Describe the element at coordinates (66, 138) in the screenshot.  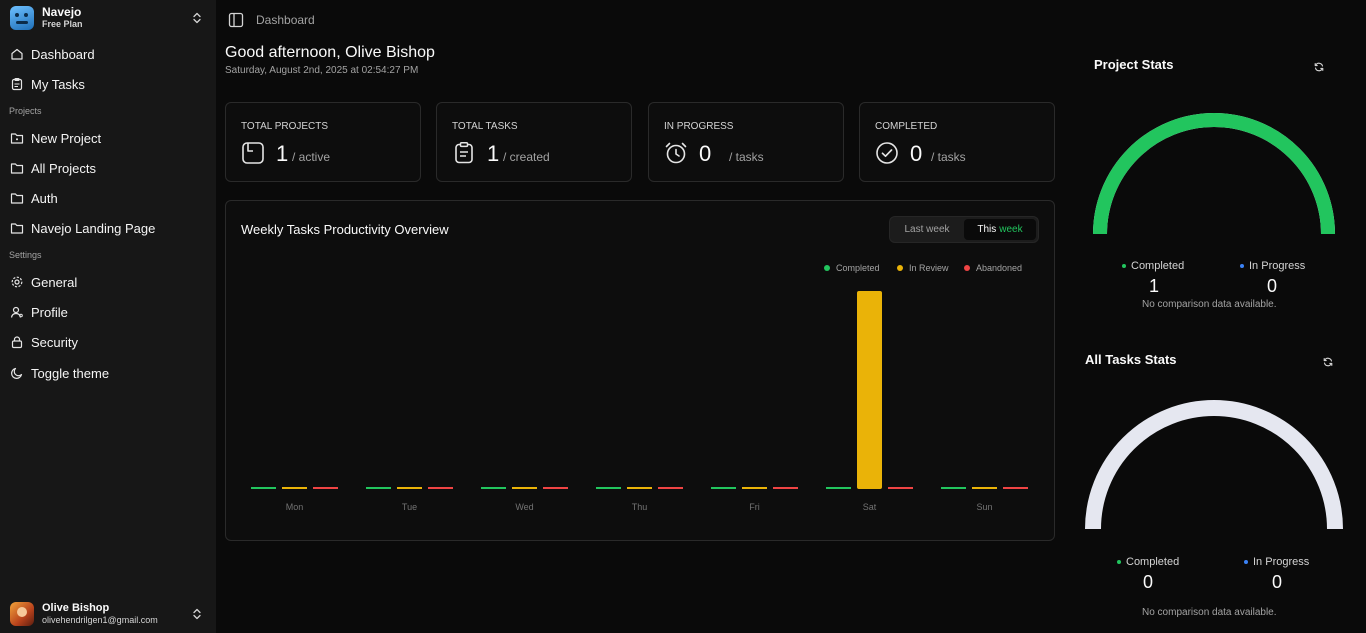
I see `sidebar-item-label: New Project` at that location.